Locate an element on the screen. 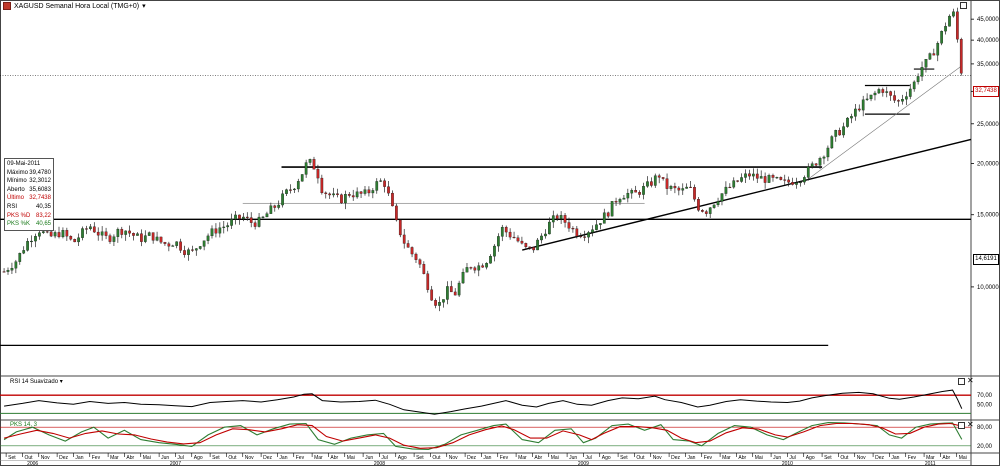  maximize-rsi-button is located at coordinates (961, 381).